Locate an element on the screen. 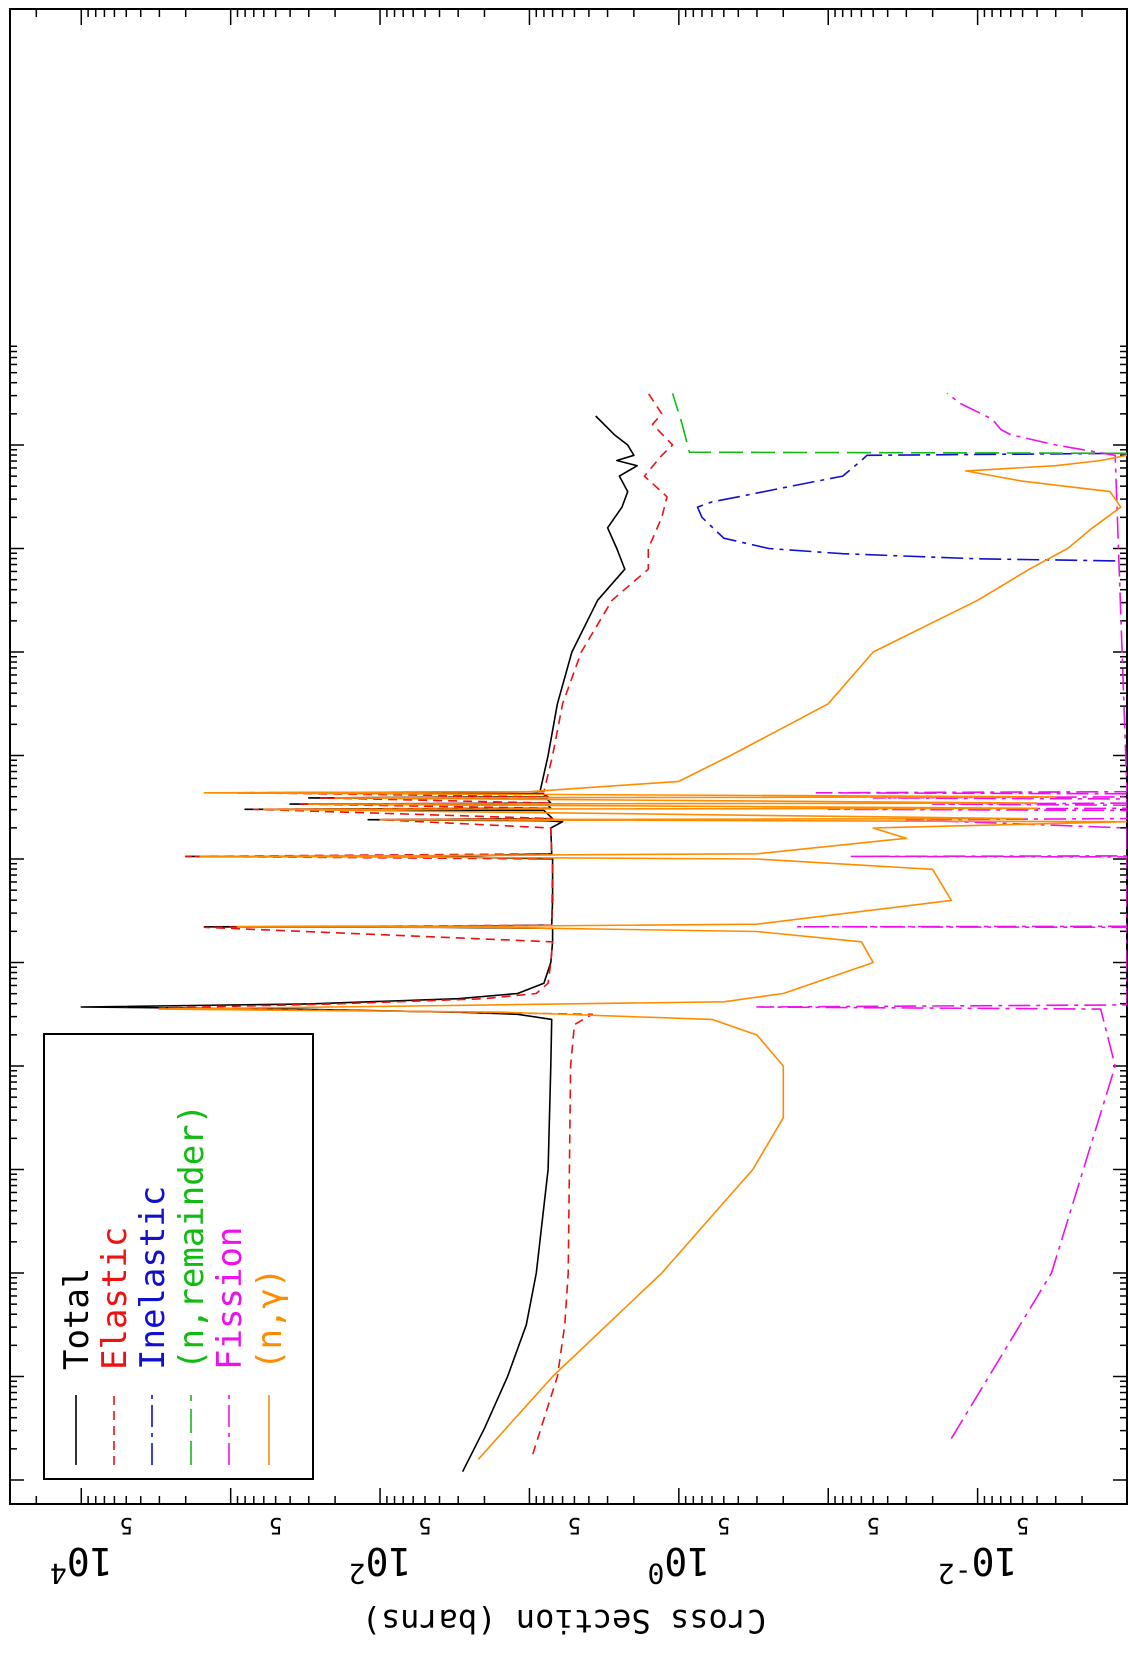 This screenshot has height=1662, width=1128. legend-label: Inelastic is located at coordinates (153, 1278).